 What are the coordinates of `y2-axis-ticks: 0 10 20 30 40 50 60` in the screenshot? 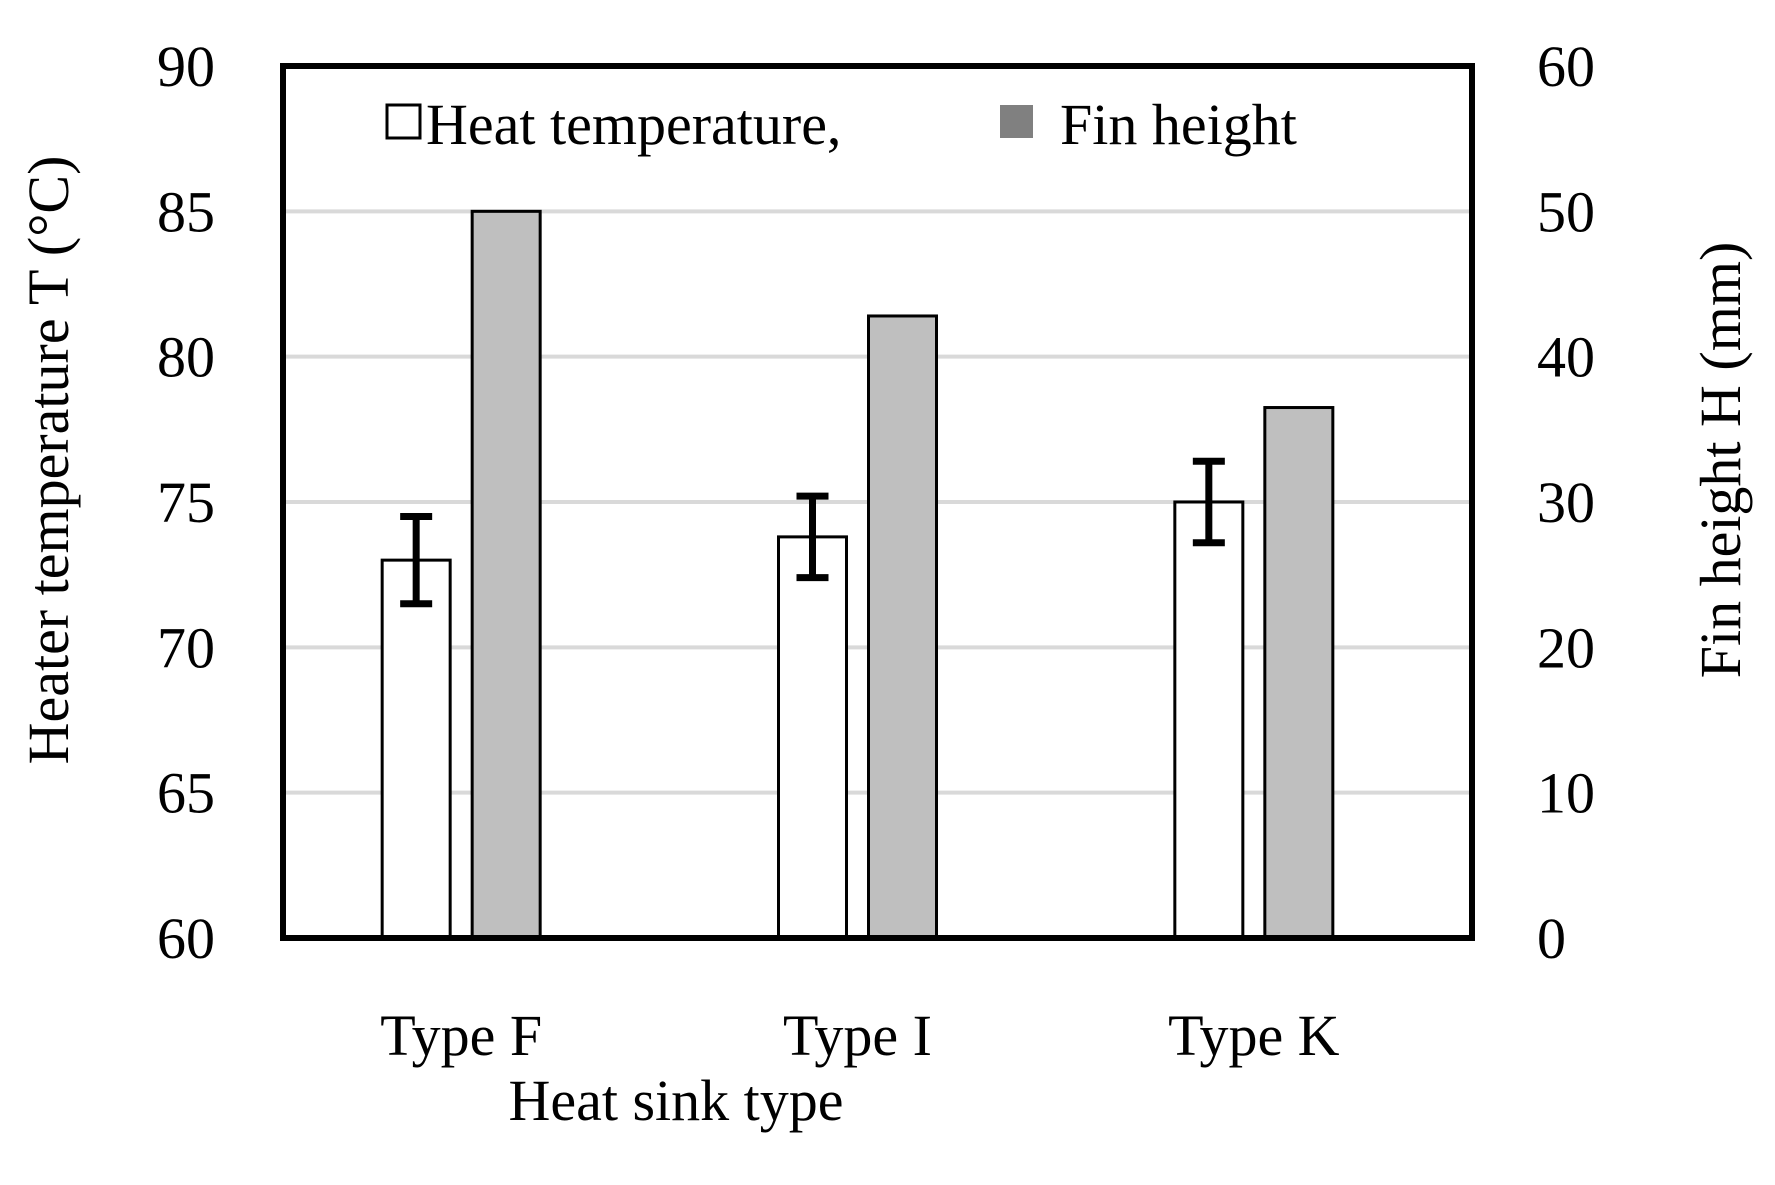 It's located at (1566, 502).